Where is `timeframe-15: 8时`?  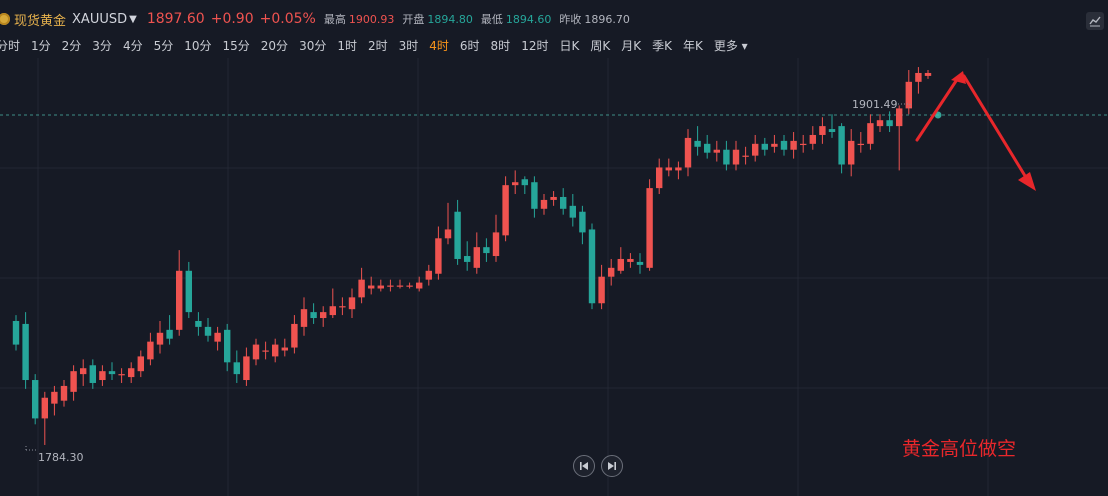 timeframe-15: 8时 is located at coordinates (500, 45).